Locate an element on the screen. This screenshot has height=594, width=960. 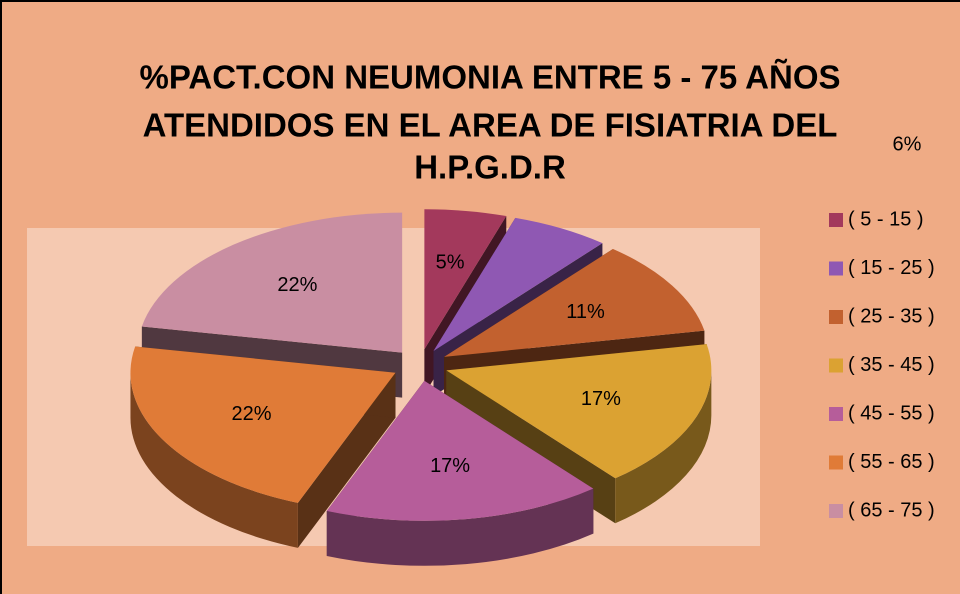
chart-title: ATENDIDOS EN EL AREA DE FISIATRIA DEL is located at coordinates (490, 125).